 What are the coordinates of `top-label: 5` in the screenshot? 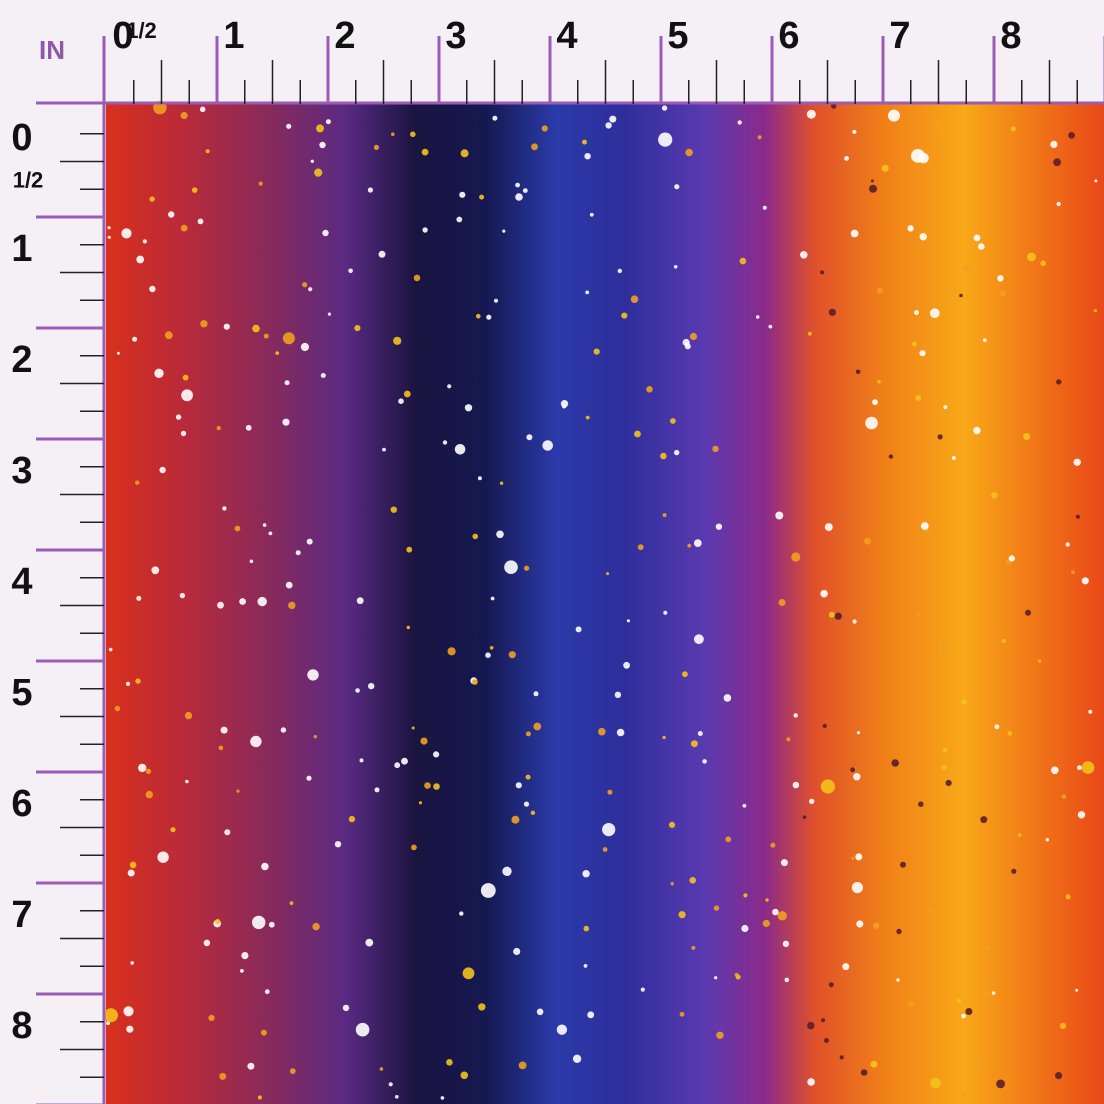 It's located at (677, 36).